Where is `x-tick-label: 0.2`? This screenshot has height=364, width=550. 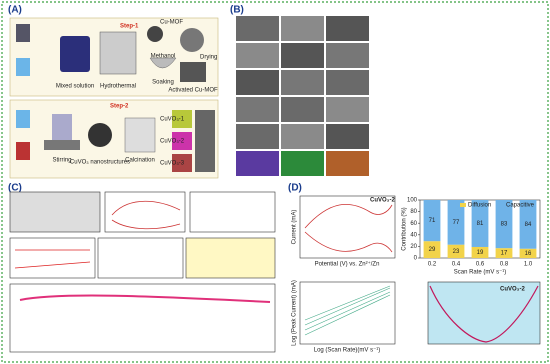
x-tick-label: 0.2 is located at coordinates (432, 265).